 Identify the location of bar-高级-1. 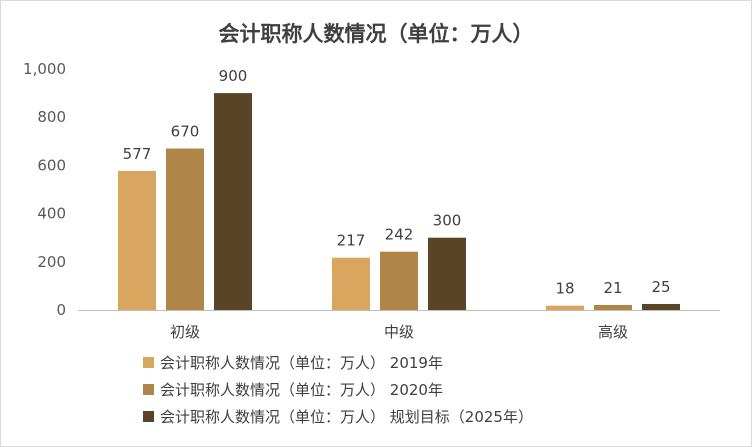
(613, 307).